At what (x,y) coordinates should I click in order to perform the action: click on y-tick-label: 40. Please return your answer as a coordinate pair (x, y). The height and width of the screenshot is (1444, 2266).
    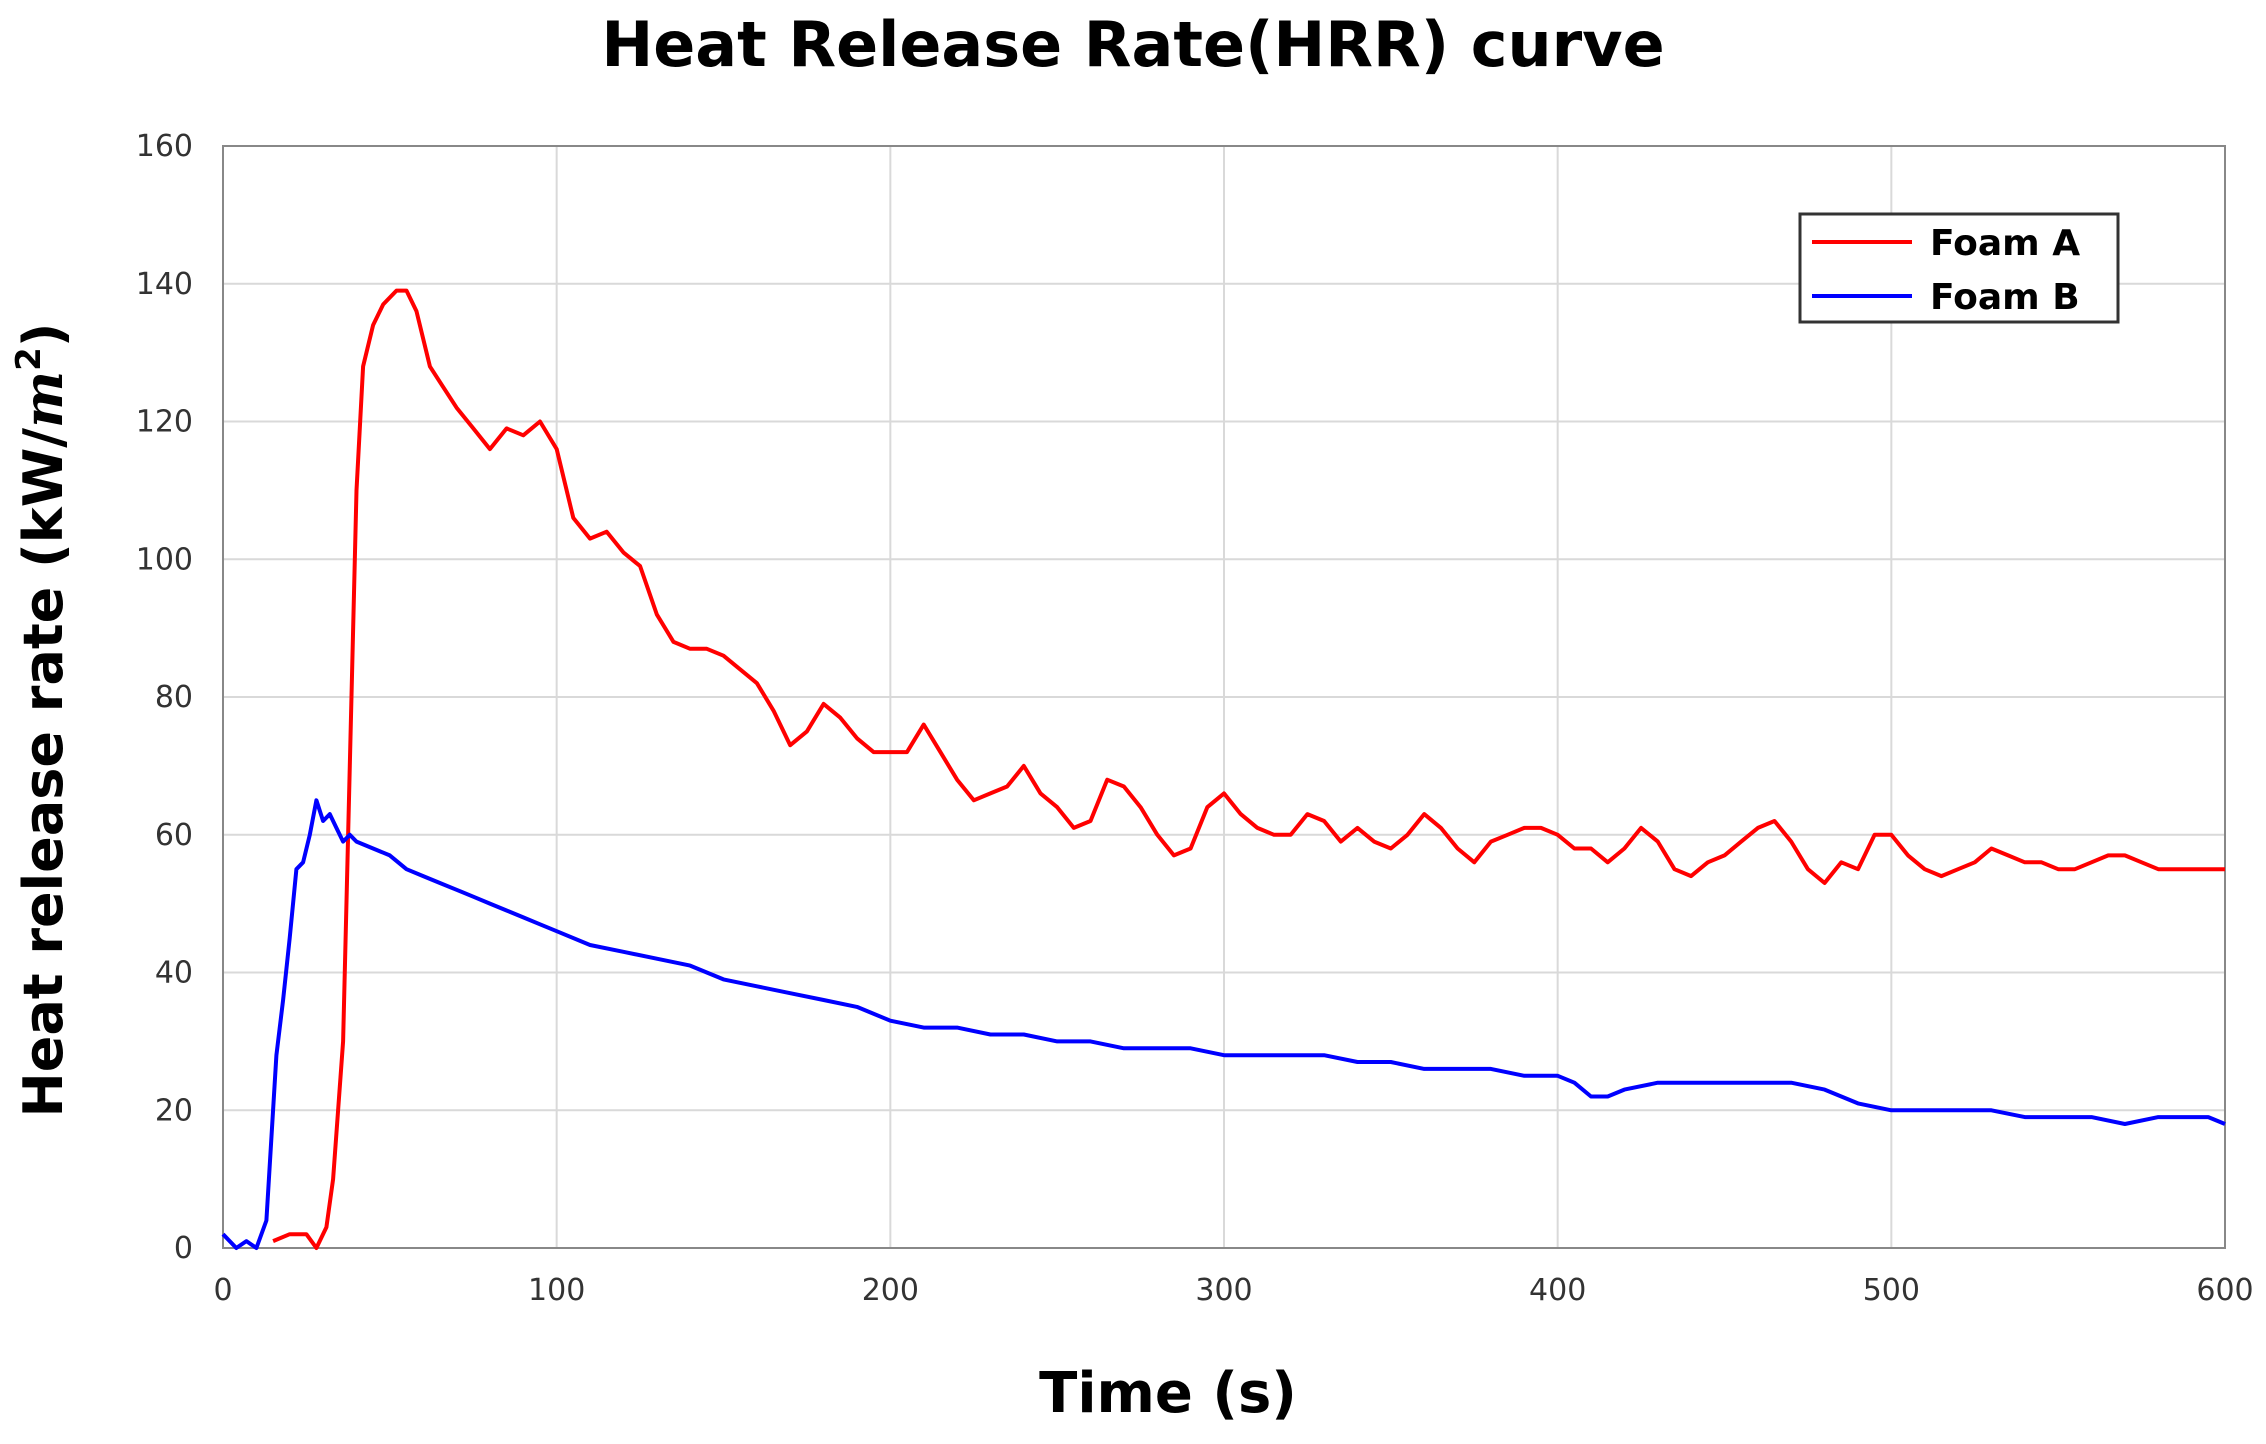
    Looking at the image, I should click on (174, 973).